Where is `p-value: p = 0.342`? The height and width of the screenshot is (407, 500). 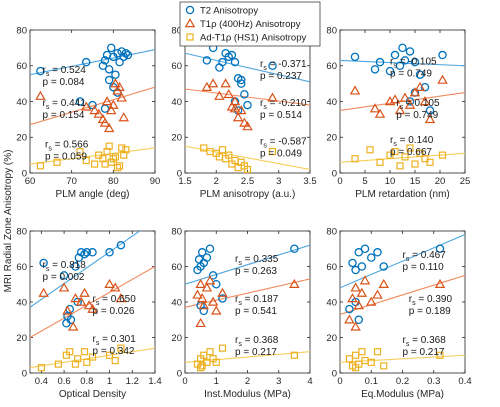 p-value: p = 0.342 is located at coordinates (114, 351).